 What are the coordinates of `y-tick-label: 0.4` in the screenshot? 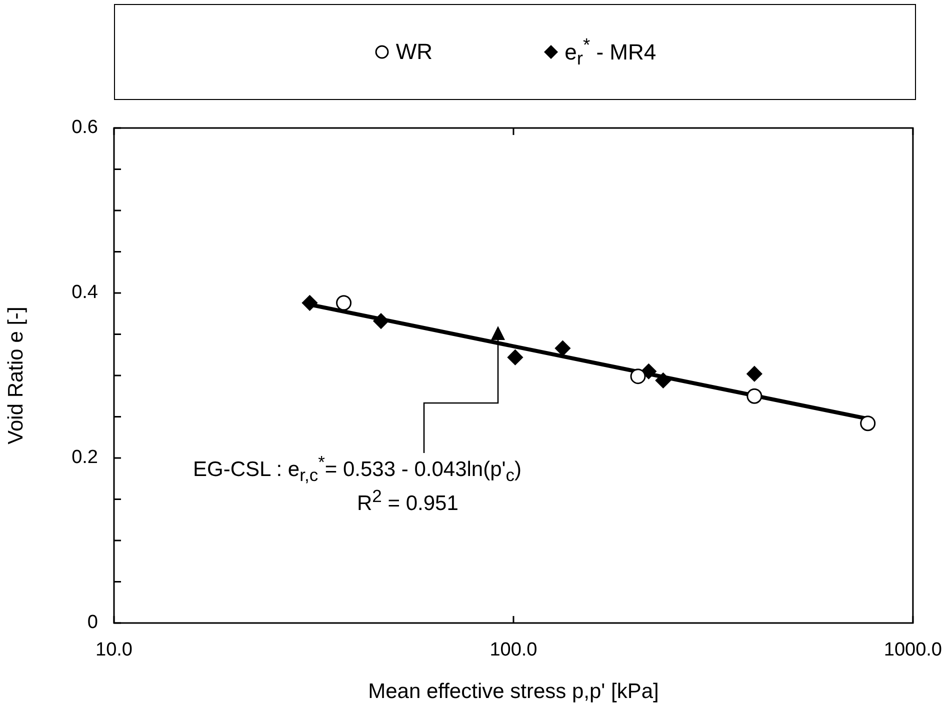 It's located at (85, 293).